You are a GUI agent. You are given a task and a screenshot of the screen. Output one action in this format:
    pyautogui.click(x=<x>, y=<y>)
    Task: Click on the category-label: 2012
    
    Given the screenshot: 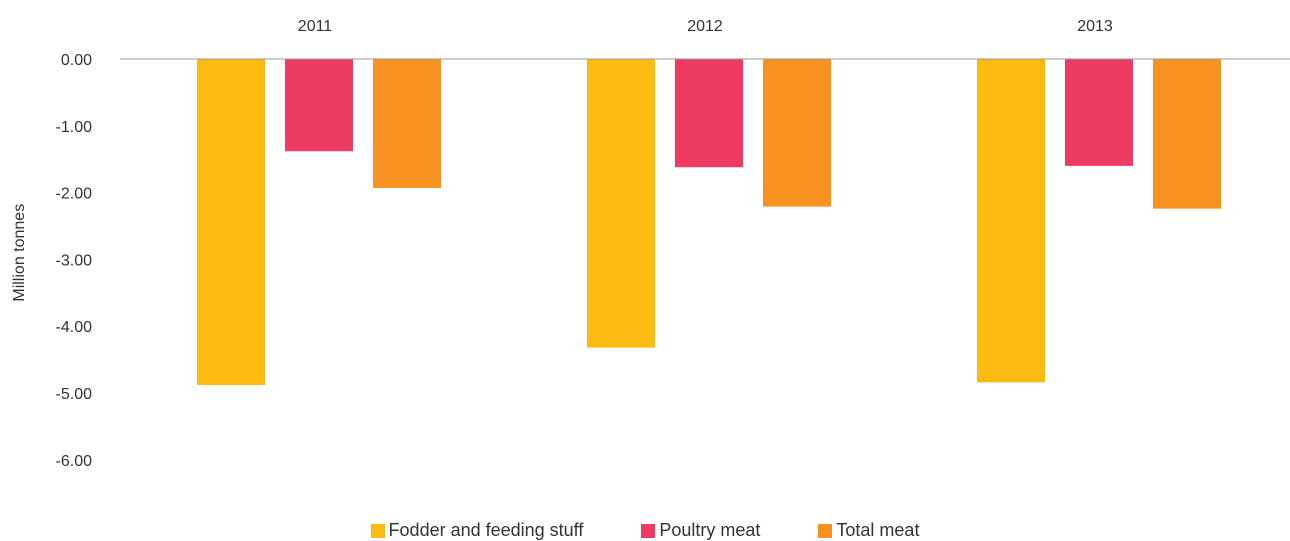 What is the action you would take?
    pyautogui.click(x=705, y=26)
    